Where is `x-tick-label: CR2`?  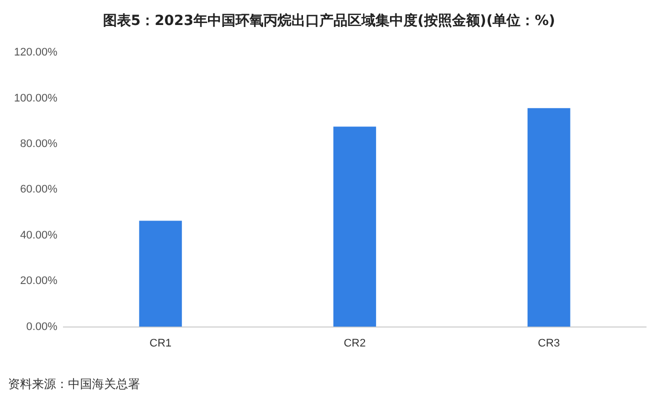 x-tick-label: CR2 is located at coordinates (355, 343).